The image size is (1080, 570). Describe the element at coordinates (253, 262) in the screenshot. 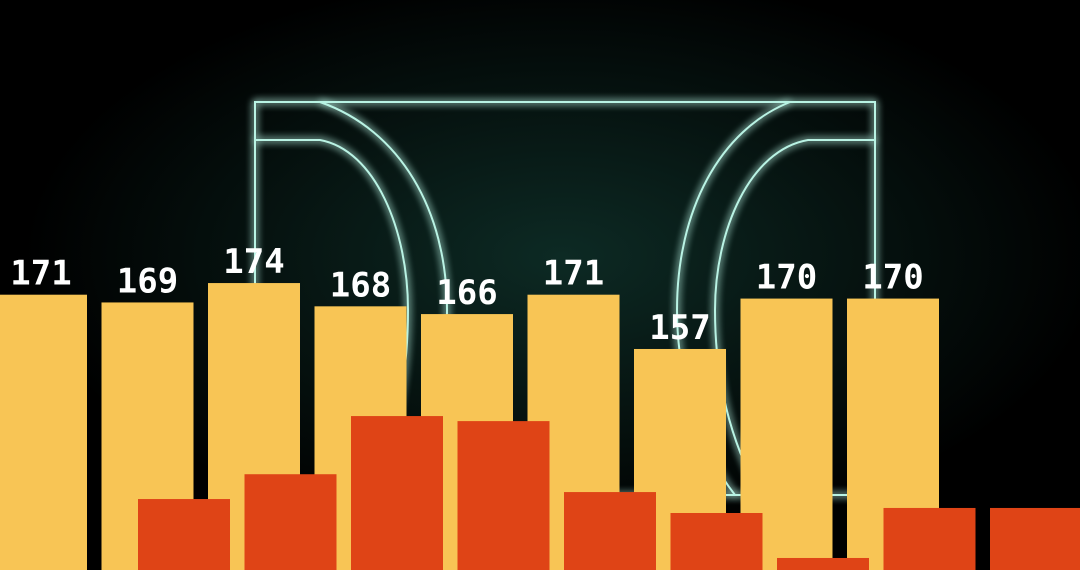

I see `data-label: 174` at that location.